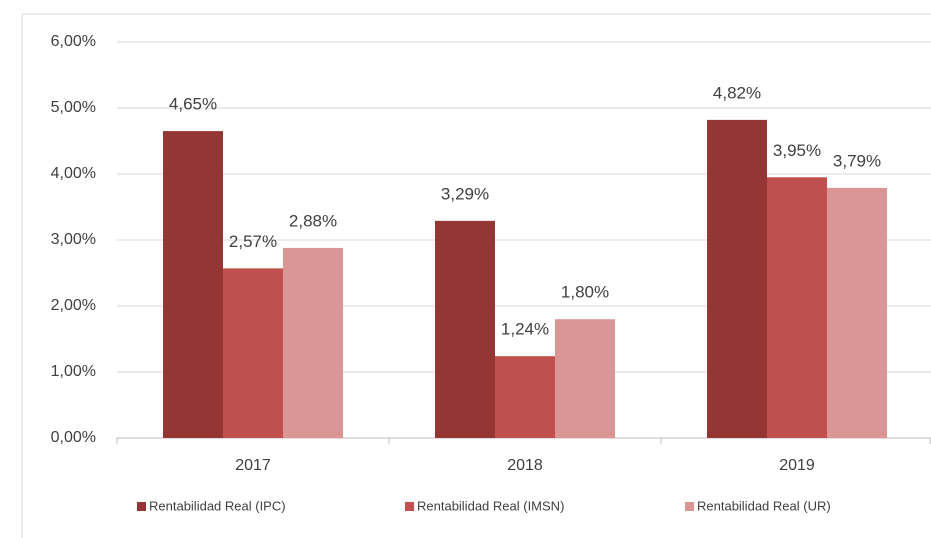 The image size is (931, 538). I want to click on x-tick-label: 2019, so click(797, 465).